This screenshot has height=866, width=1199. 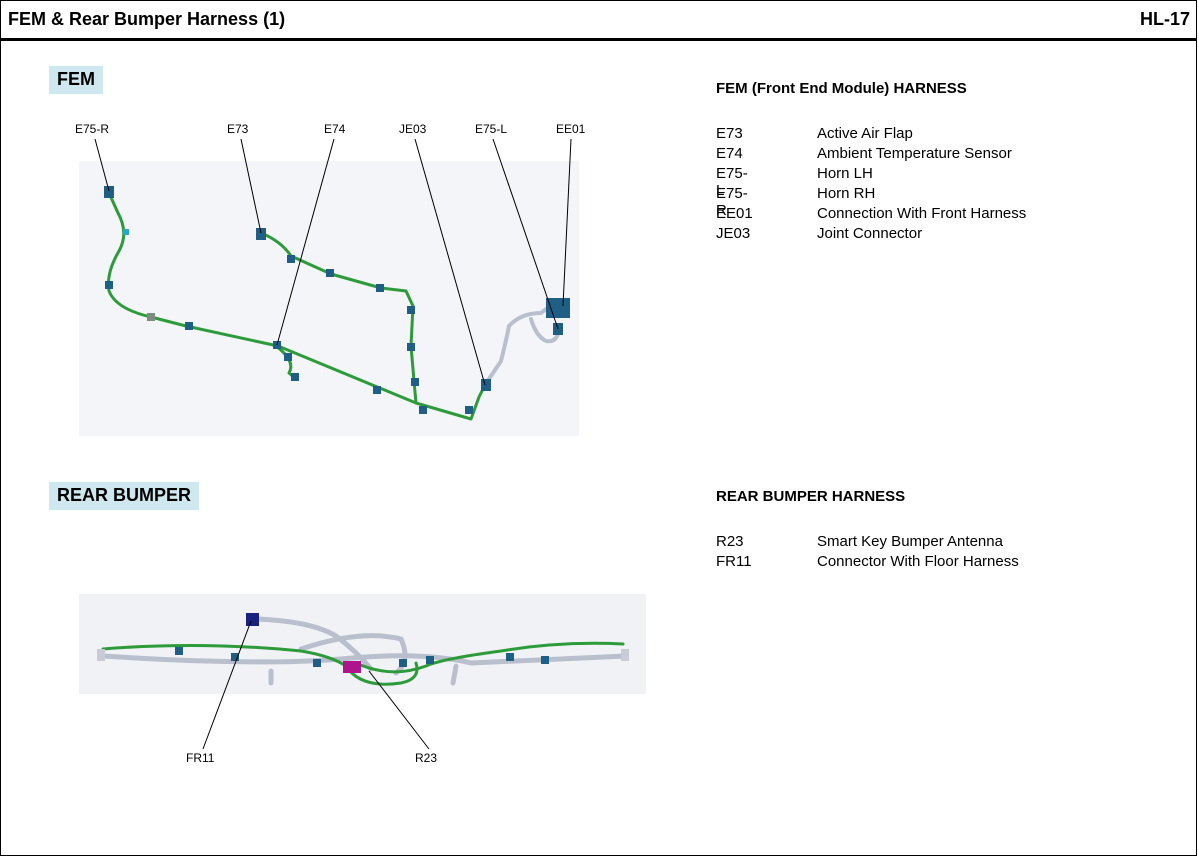 I want to click on connector-e75-r, so click(x=109, y=192).